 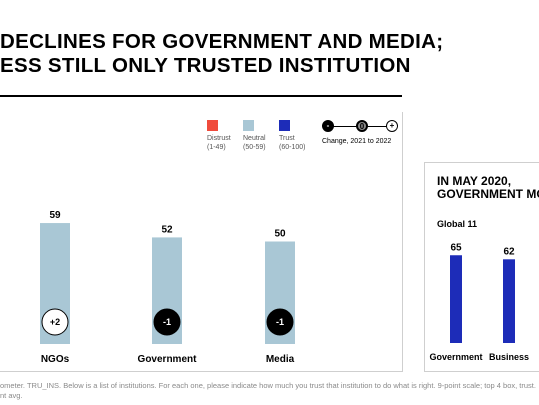 I want to click on side-bar-government, so click(x=456, y=299).